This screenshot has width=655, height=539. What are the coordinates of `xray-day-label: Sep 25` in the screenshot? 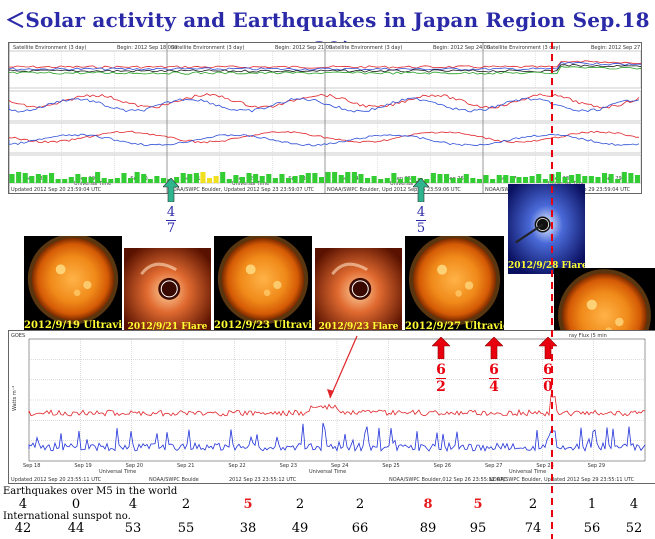 It's located at (390, 466).